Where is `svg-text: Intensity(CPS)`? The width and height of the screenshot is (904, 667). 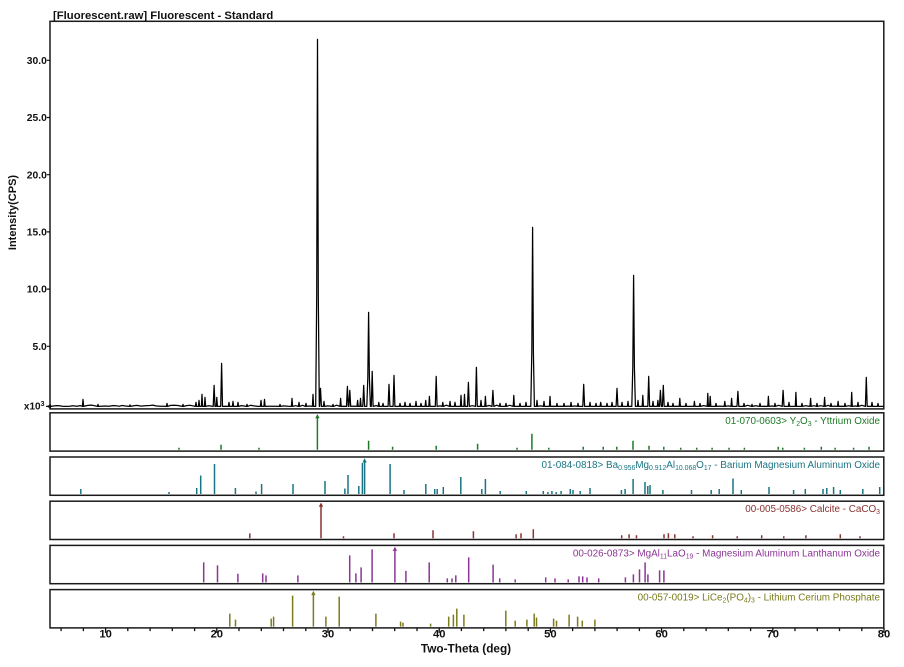
svg-text: Intensity(CPS) is located at coordinates (13, 213).